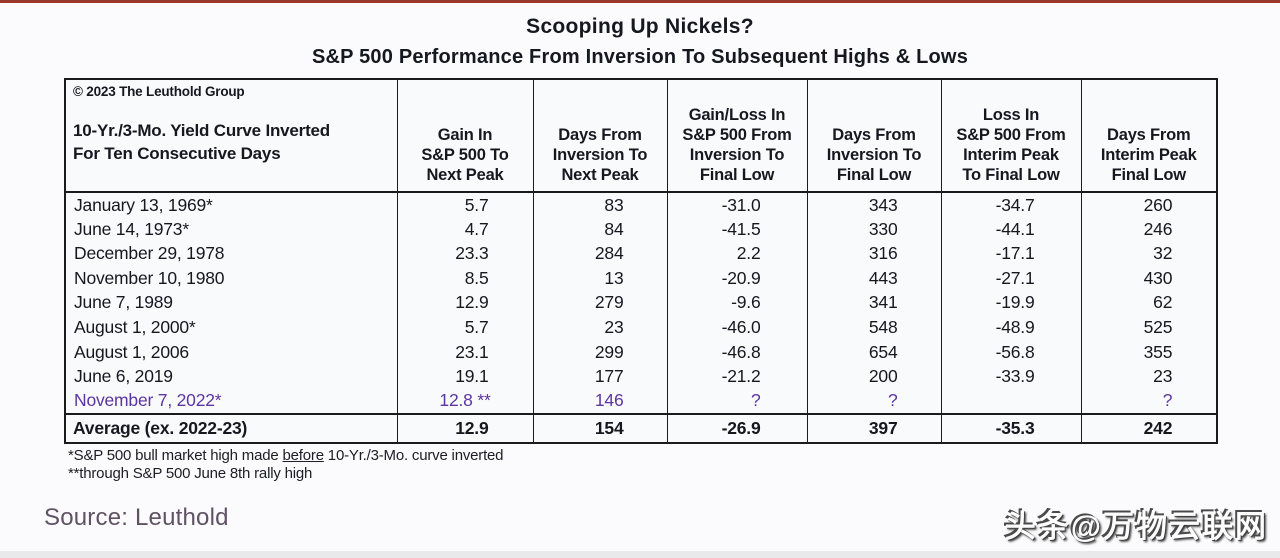  Describe the element at coordinates (599, 303) in the screenshot. I see `value-cell: 279` at that location.